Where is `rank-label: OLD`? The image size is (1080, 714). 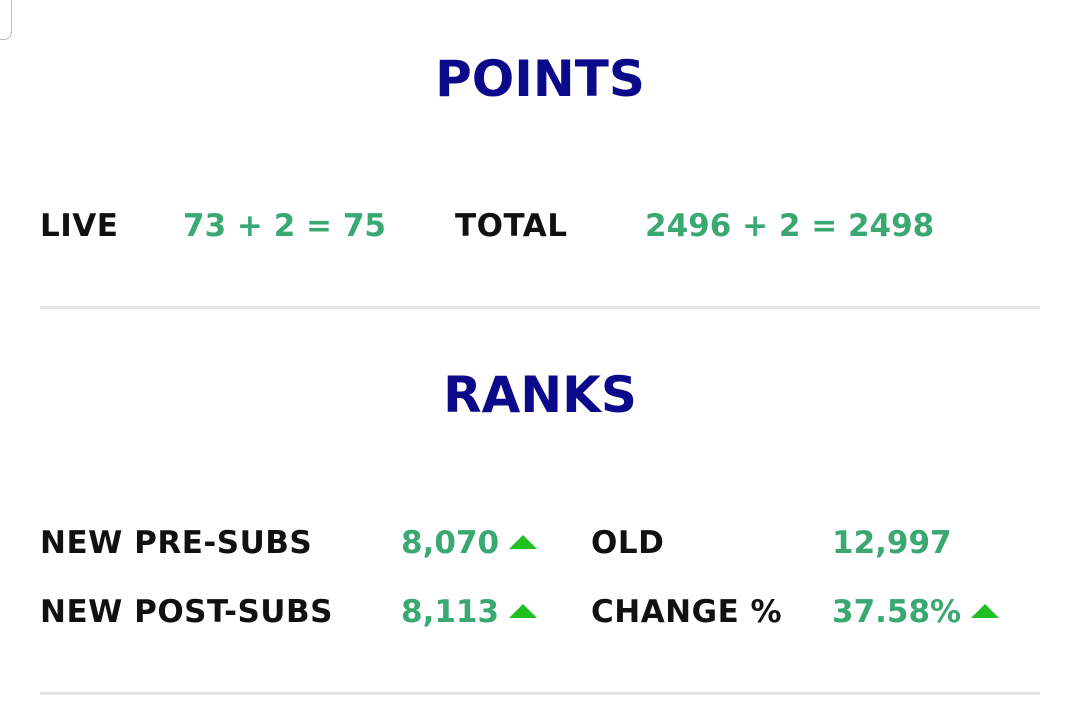
rank-label: OLD is located at coordinates (628, 543).